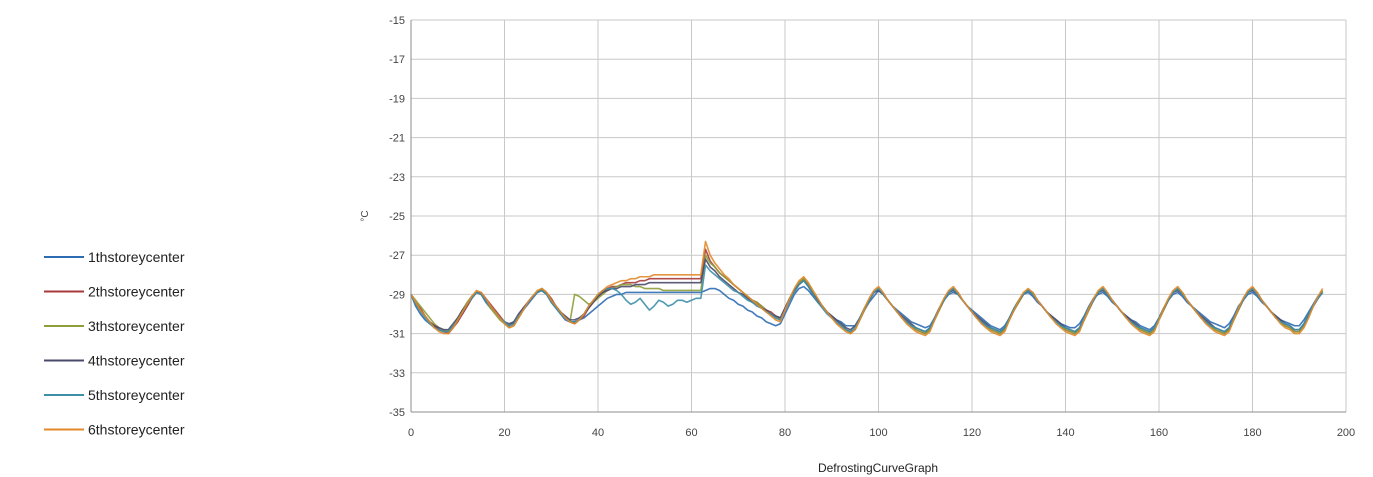 This screenshot has height=477, width=1373. I want to click on x-tick-label: 160, so click(1159, 433).